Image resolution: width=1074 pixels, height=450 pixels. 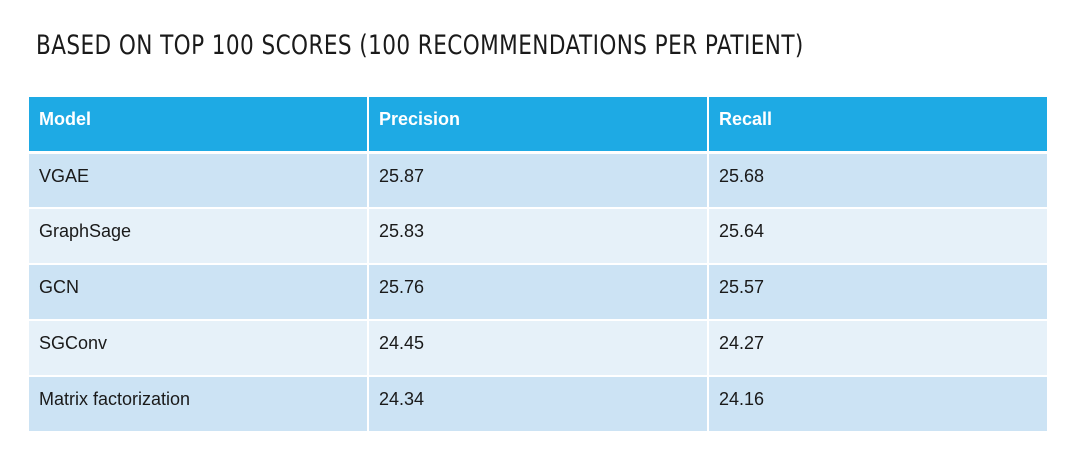 I want to click on table-row: GraphSage 25.83 25.64, so click(x=538, y=236).